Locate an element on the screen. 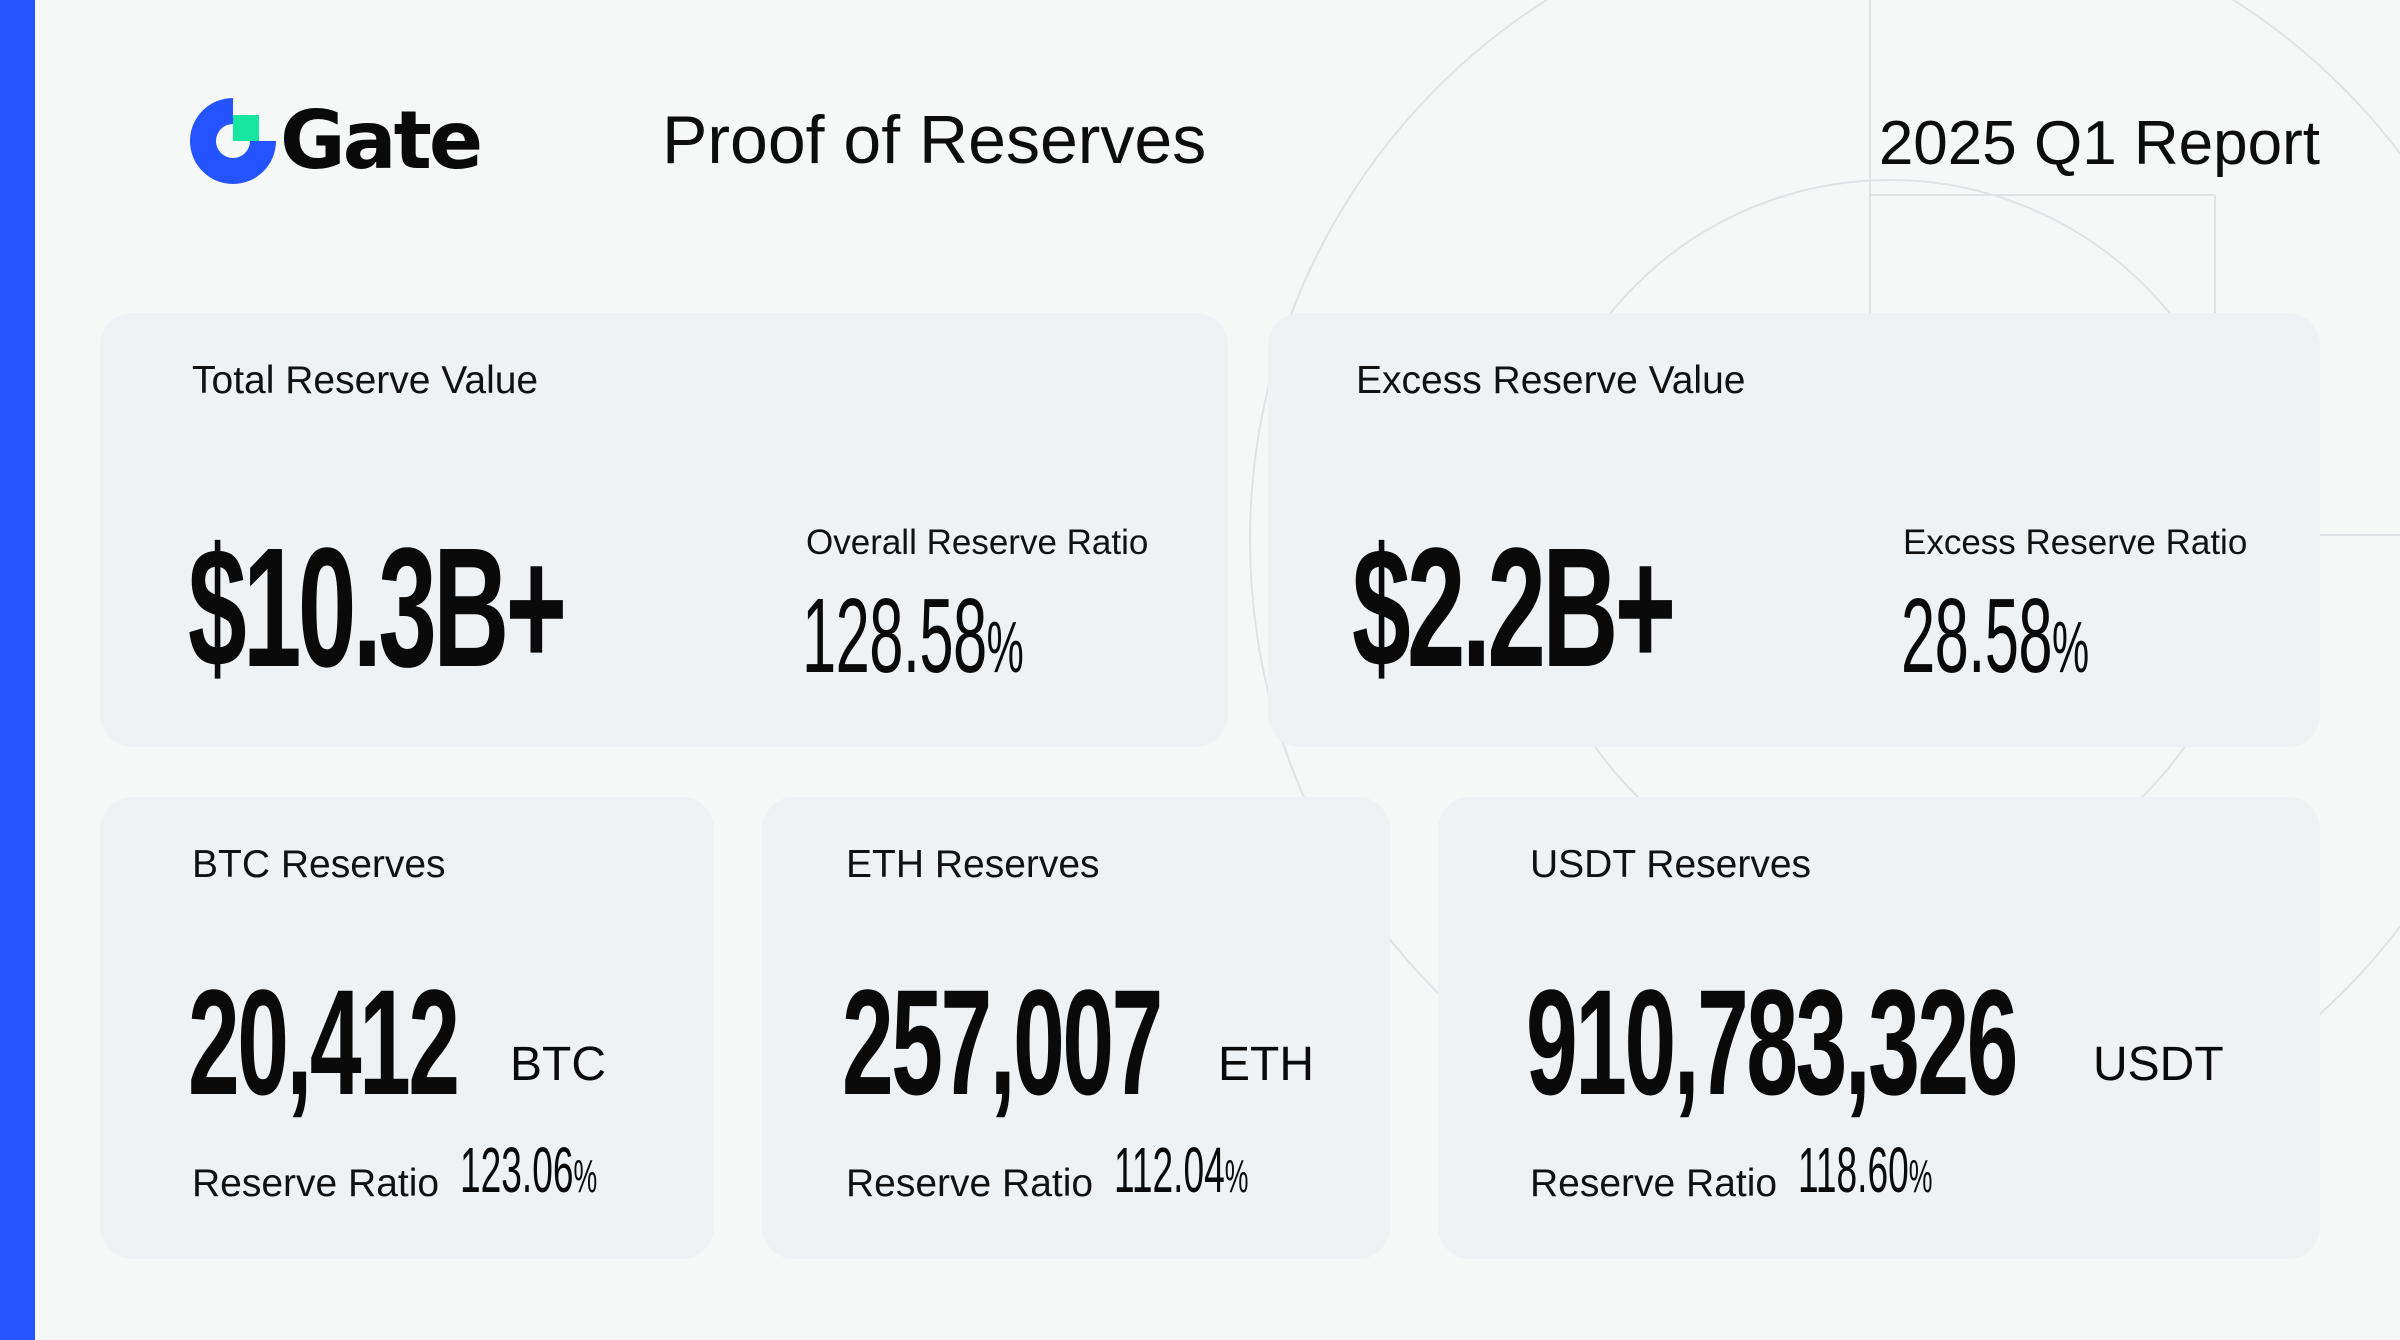 The width and height of the screenshot is (2400, 1340). eth-reserve-ratio: Reserve Ratio 112.04% is located at coordinates (1106, 1171).